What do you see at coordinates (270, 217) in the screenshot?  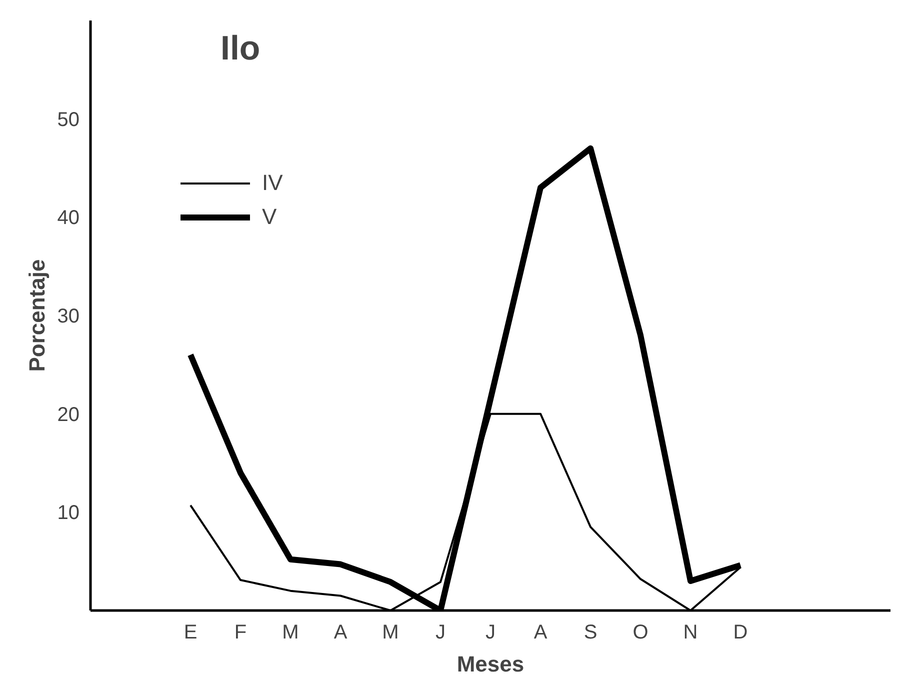 I see `legend-label: V` at bounding box center [270, 217].